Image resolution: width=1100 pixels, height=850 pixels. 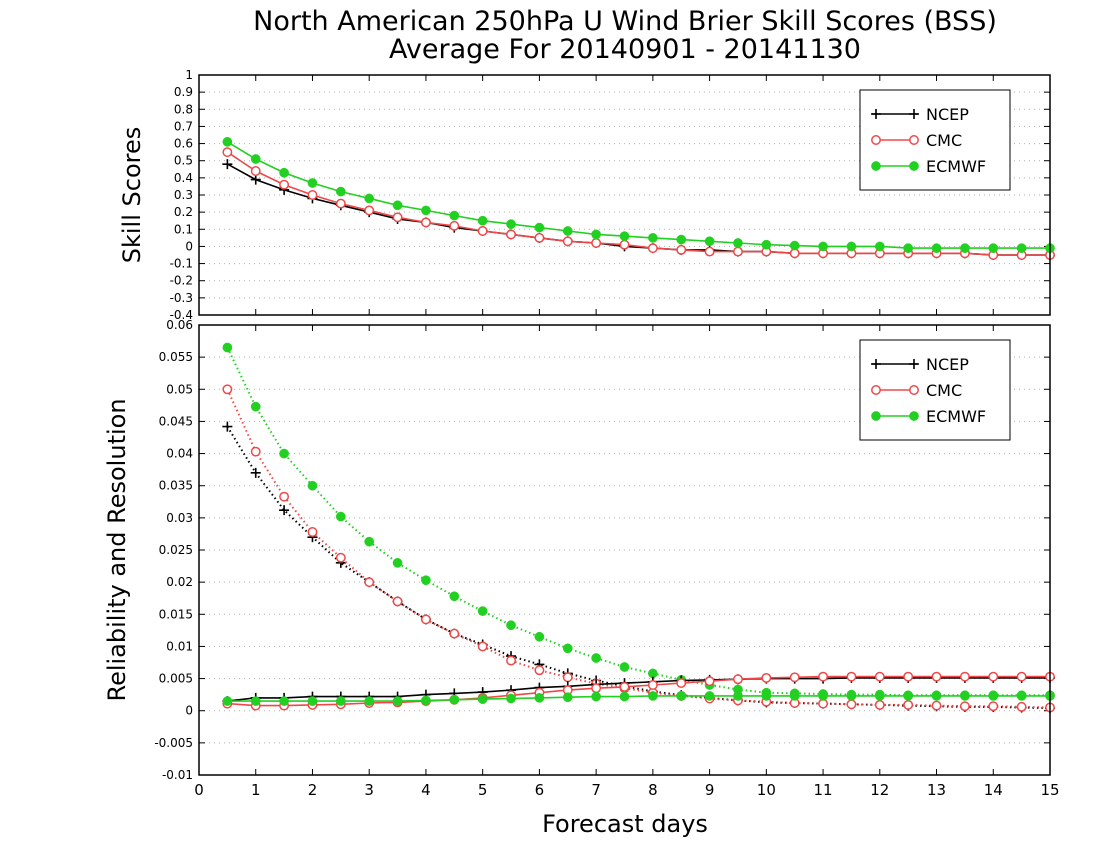 What do you see at coordinates (179, 582) in the screenshot?
I see `y-tick-label: 0.02` at bounding box center [179, 582].